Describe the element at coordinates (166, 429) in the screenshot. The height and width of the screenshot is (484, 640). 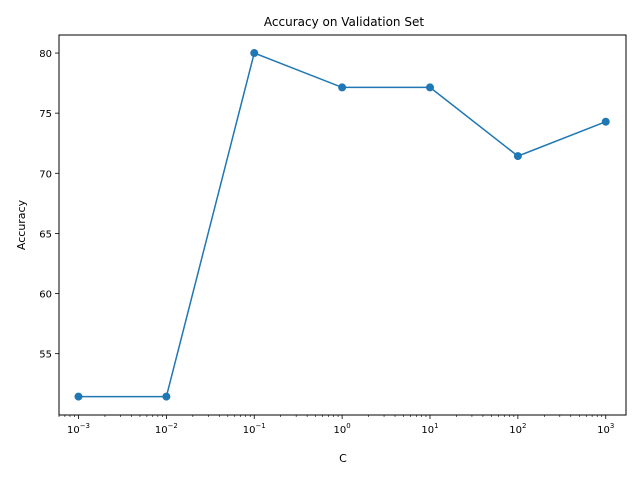
I see `x-tick-label: 10⁻²` at that location.